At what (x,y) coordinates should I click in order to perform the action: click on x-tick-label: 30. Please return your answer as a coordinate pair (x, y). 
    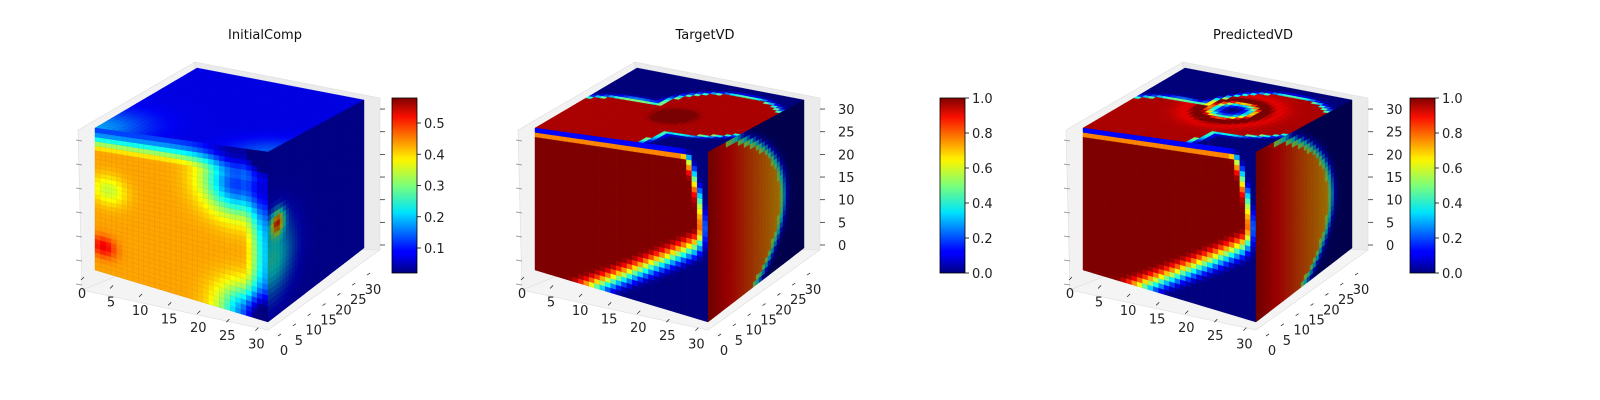
    Looking at the image, I should click on (1244, 345).